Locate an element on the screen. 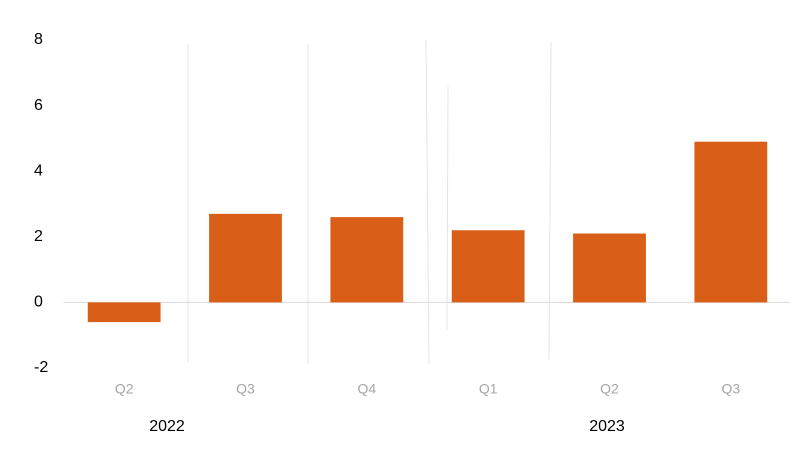  group-label: 2022 is located at coordinates (167, 426).